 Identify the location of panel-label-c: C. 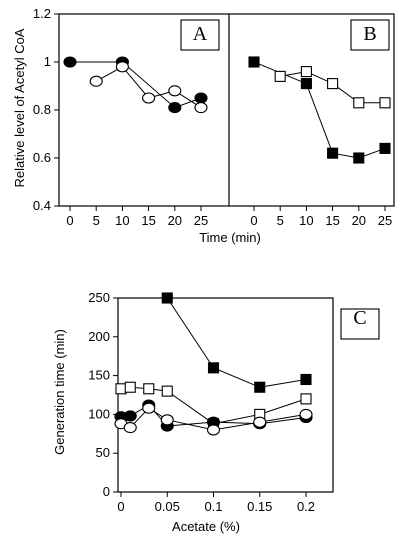
(359, 318).